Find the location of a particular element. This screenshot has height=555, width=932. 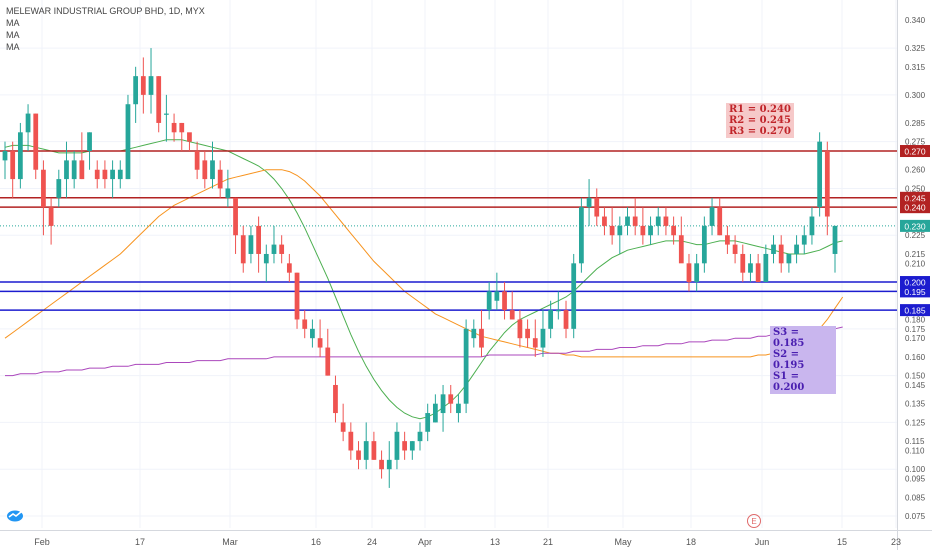

earnings-event-icon: E is located at coordinates (754, 521).